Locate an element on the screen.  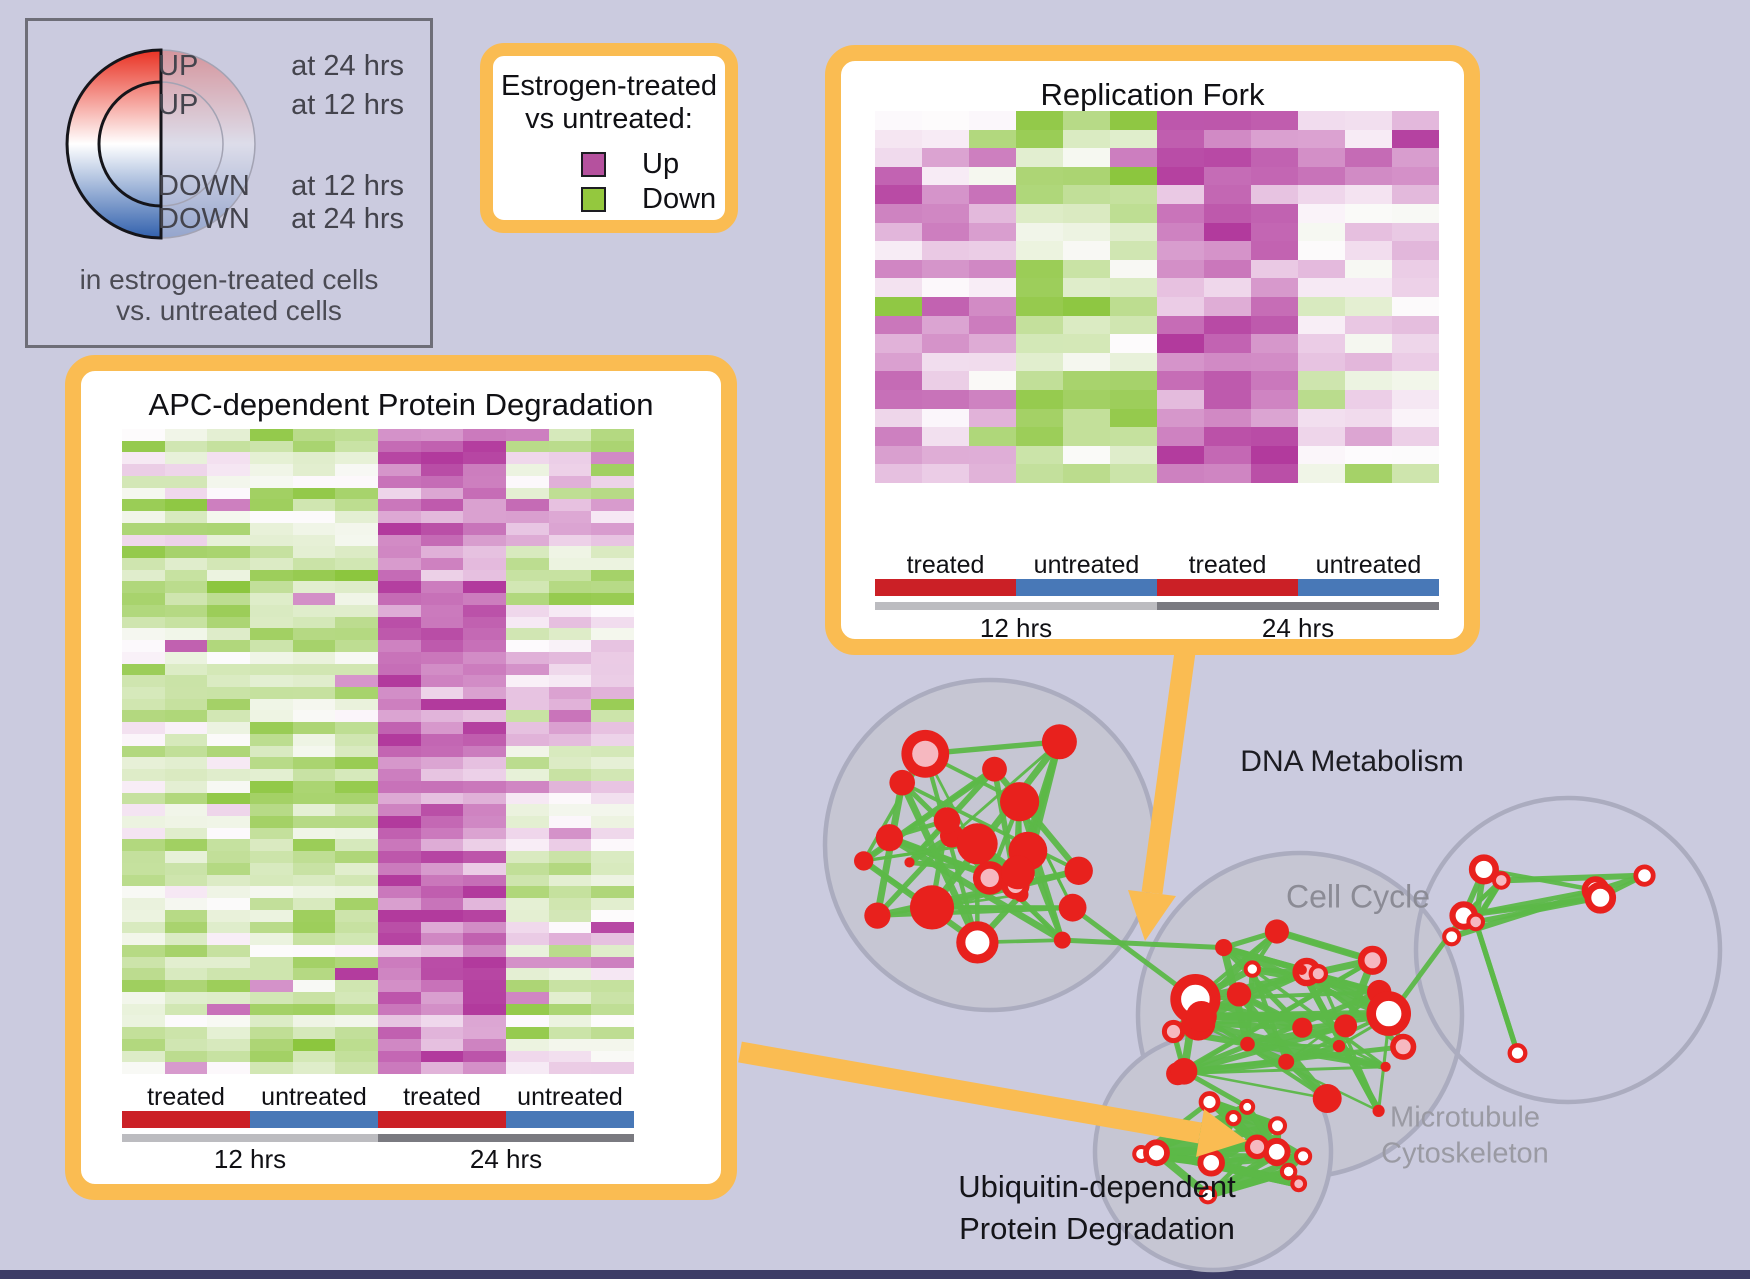
apc-panel-title: APC-dependent Protein Degradation is located at coordinates (401, 404).